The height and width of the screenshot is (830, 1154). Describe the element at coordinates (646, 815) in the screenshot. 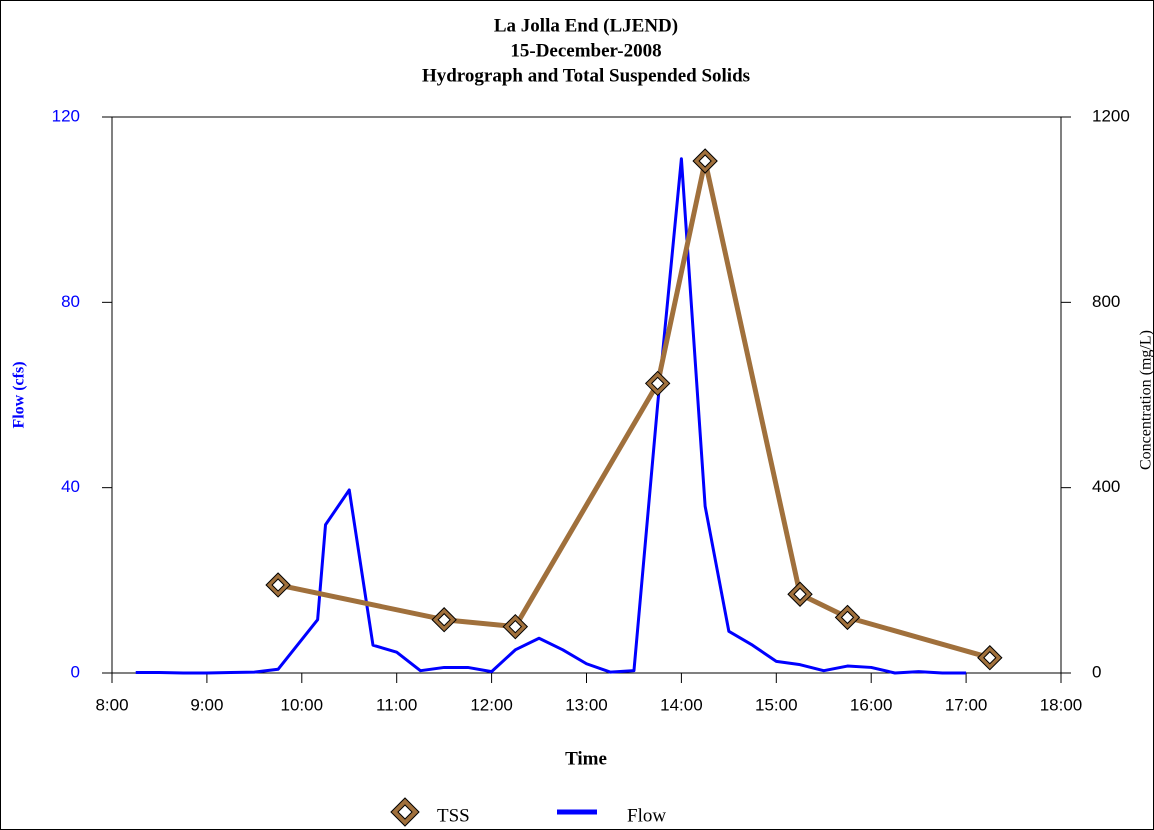

I see `legend-label: Flow` at that location.